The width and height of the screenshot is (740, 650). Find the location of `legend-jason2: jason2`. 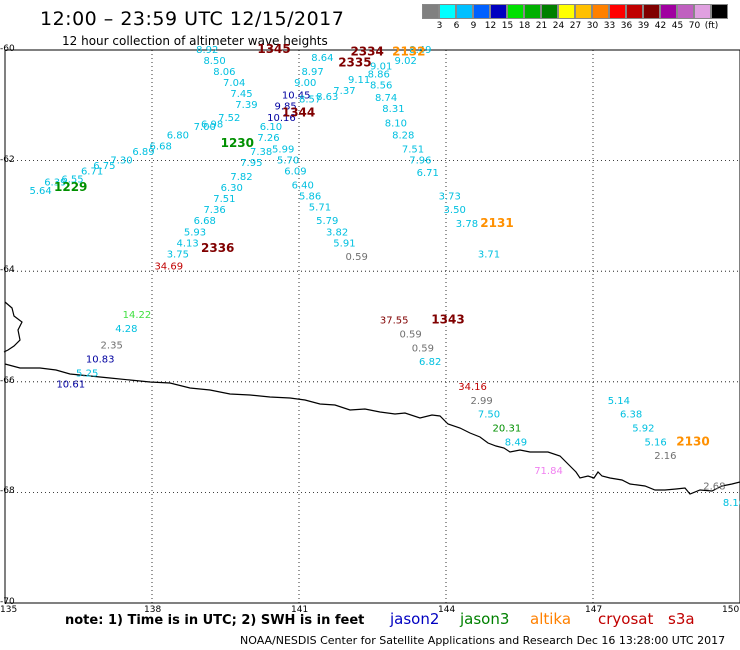

legend-jason2: jason2 is located at coordinates (415, 619).